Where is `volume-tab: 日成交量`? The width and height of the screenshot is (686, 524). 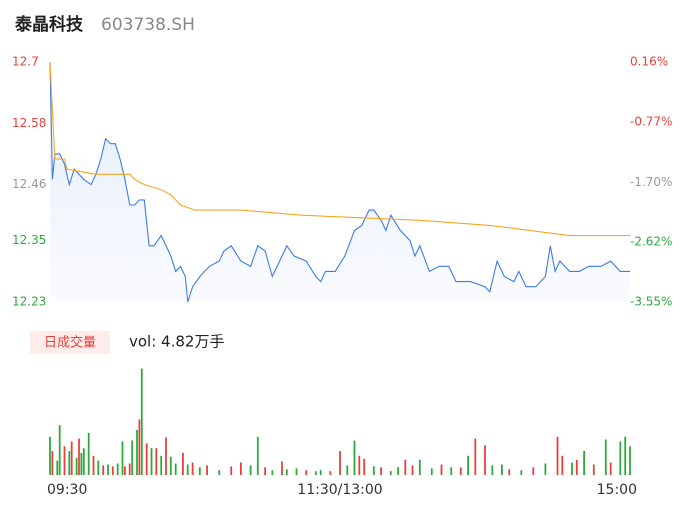
volume-tab: 日成交量 is located at coordinates (70, 343).